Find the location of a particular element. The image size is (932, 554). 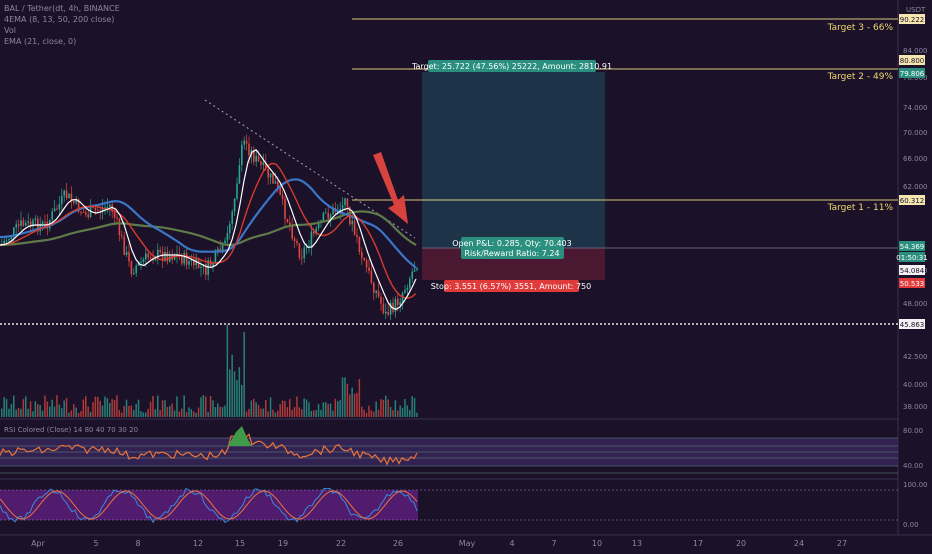

ema21-legend: EMA (21, close, 0) is located at coordinates (40, 41).